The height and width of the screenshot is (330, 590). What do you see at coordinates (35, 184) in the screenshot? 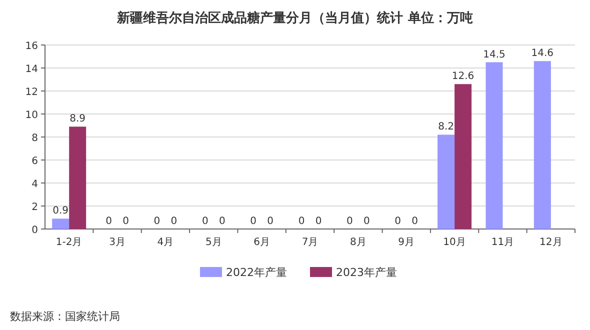
I see `y-tick-label: 4` at bounding box center [35, 184].